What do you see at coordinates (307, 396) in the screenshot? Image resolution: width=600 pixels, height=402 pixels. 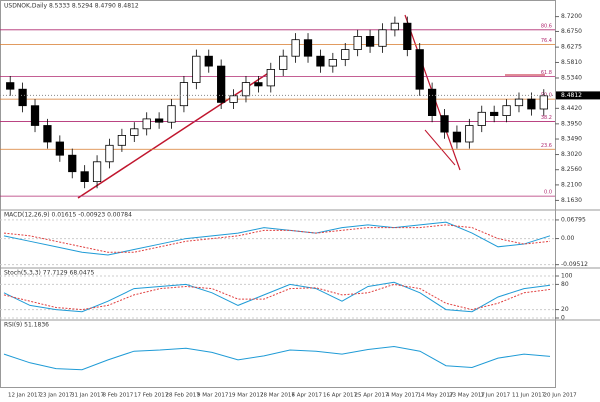 I see `x-tick-label: 6 Apr 2017` at bounding box center [307, 396].